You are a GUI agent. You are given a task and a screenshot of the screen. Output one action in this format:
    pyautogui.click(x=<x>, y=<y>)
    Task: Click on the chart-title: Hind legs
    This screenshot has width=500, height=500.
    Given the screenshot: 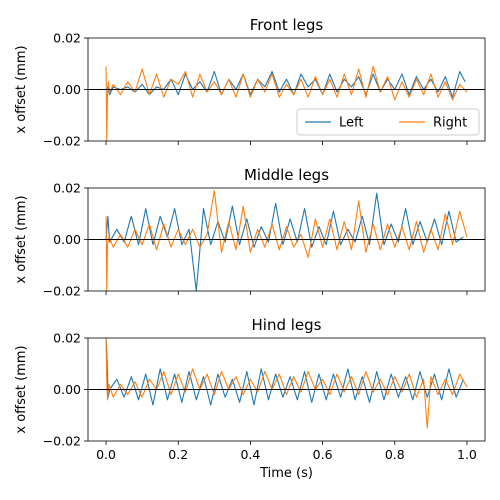 What is the action you would take?
    pyautogui.click(x=287, y=325)
    